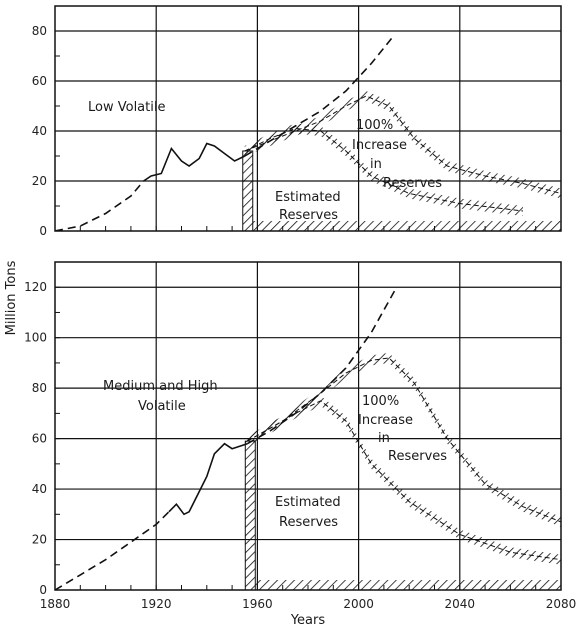 This screenshot has width=581, height=629. I want to click on top-increase-line-1: 100%, so click(374, 125).